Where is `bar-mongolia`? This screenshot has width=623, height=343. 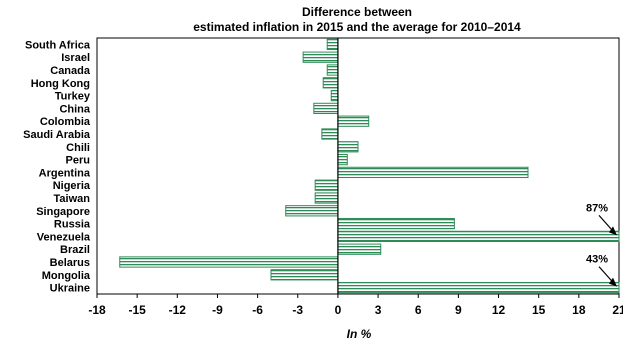 bar-mongolia is located at coordinates (304, 275).